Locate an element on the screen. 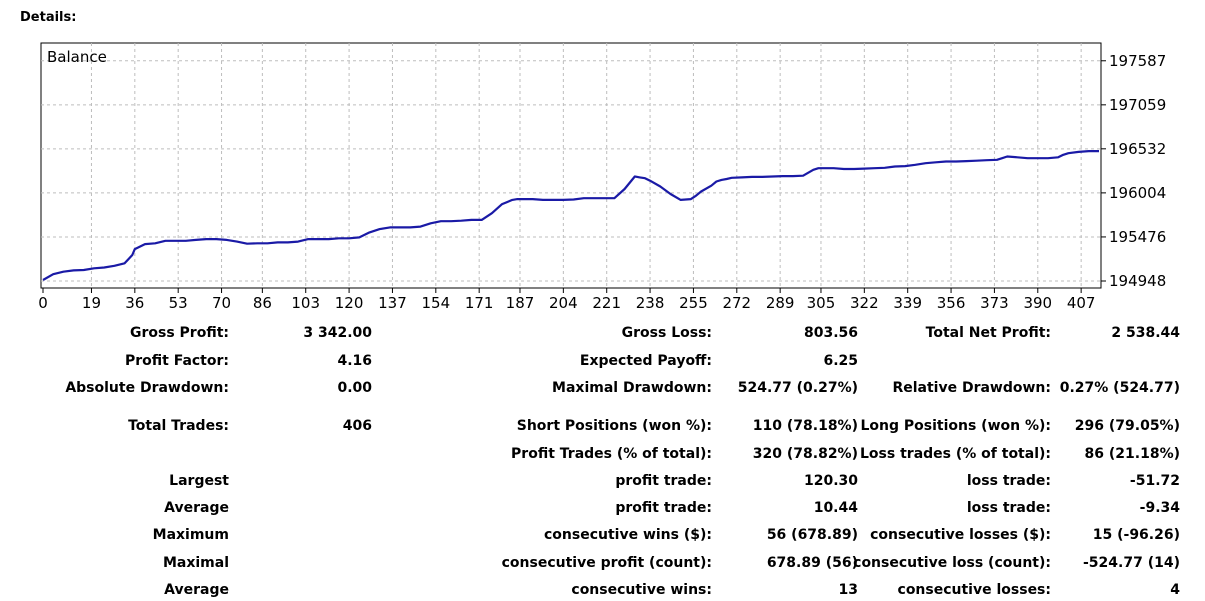  x-tick-label: 70 is located at coordinates (221, 303).